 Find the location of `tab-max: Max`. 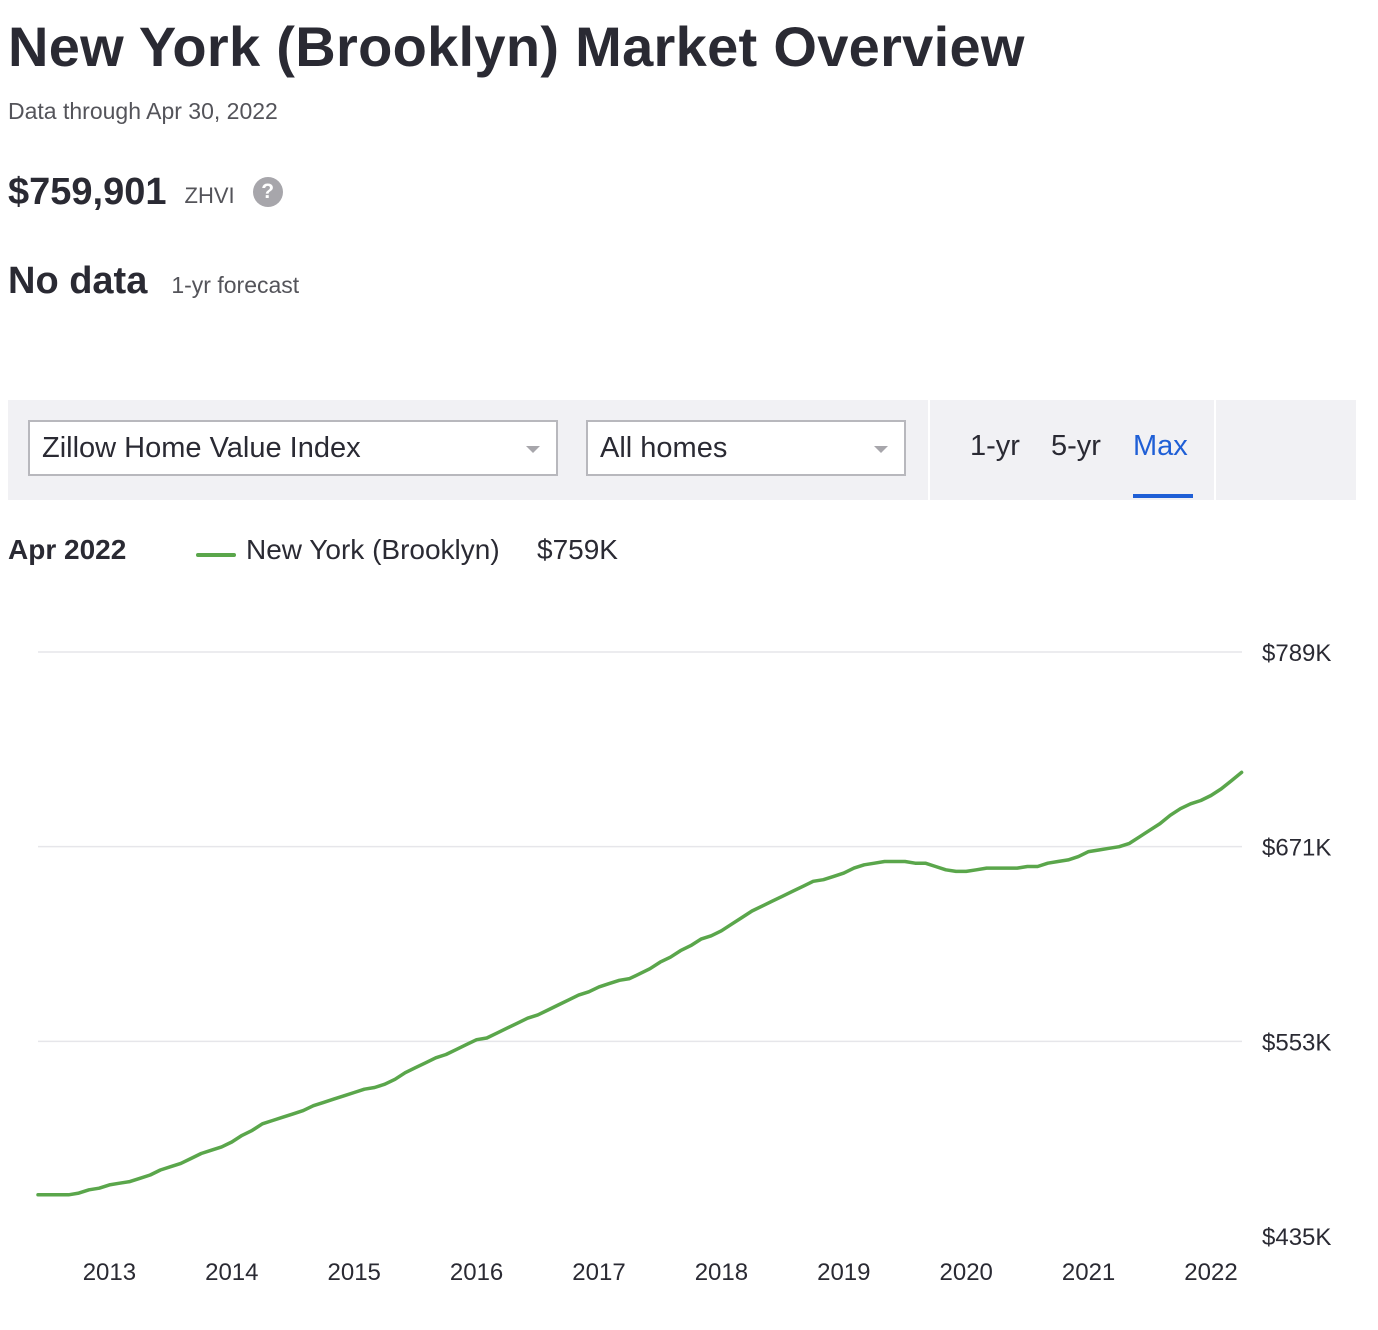

tab-max: Max is located at coordinates (1160, 446).